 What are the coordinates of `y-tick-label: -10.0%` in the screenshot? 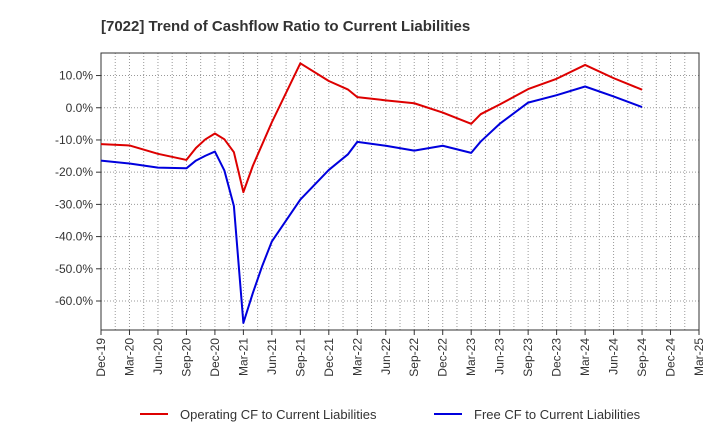 It's located at (74, 140).